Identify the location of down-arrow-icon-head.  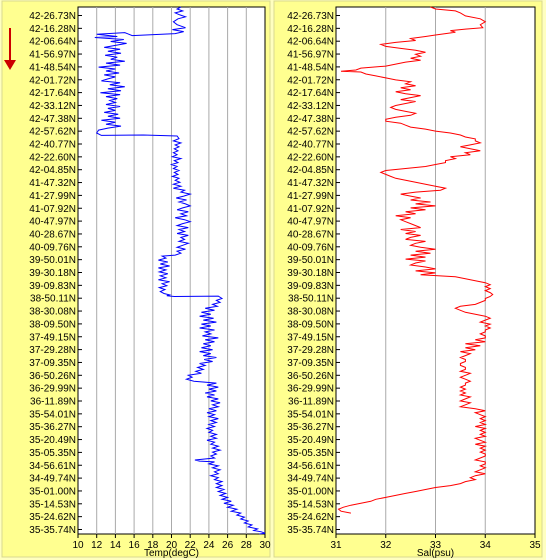
(10, 65).